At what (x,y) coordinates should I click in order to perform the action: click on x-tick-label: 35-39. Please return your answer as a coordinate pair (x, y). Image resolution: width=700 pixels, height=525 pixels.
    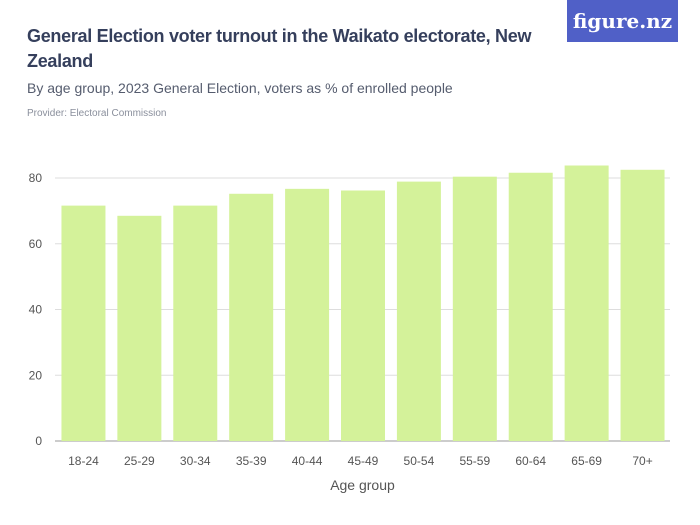
    Looking at the image, I should click on (251, 461).